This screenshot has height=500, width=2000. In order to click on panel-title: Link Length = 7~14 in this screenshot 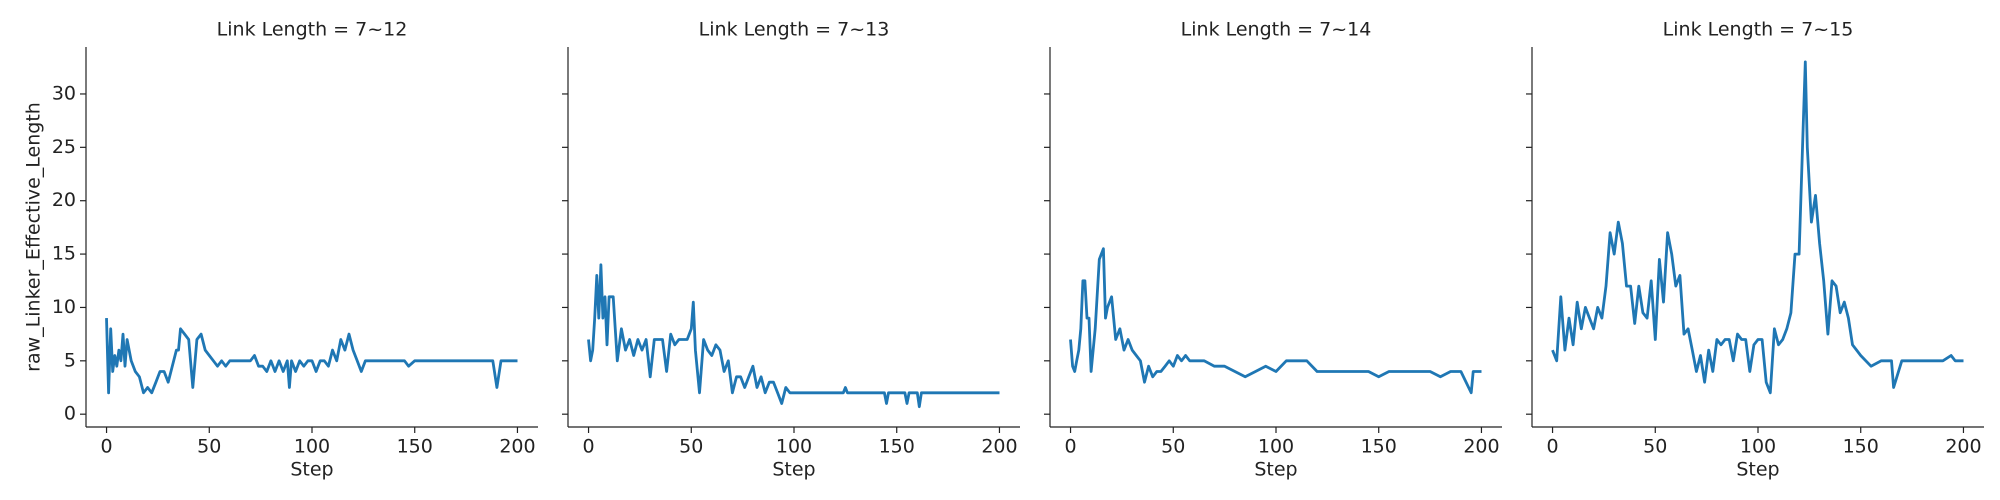, I will do `click(1276, 30)`.